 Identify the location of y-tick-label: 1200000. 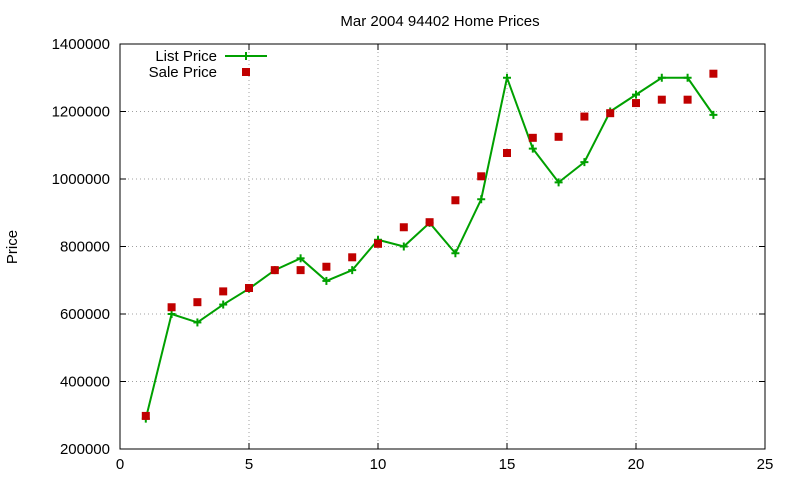
(81, 112).